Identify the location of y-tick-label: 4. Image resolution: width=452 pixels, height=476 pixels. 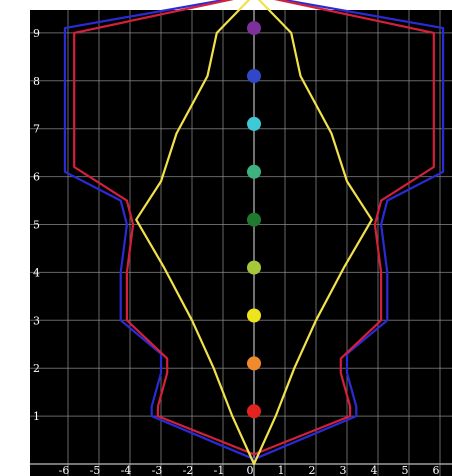
(36, 272).